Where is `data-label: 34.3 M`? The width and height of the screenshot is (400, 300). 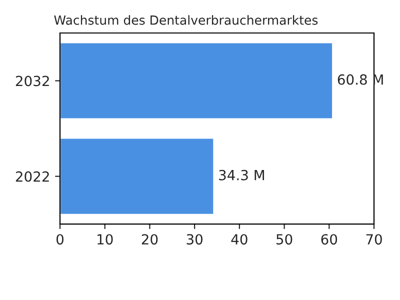
data-label: 34.3 M is located at coordinates (241, 175).